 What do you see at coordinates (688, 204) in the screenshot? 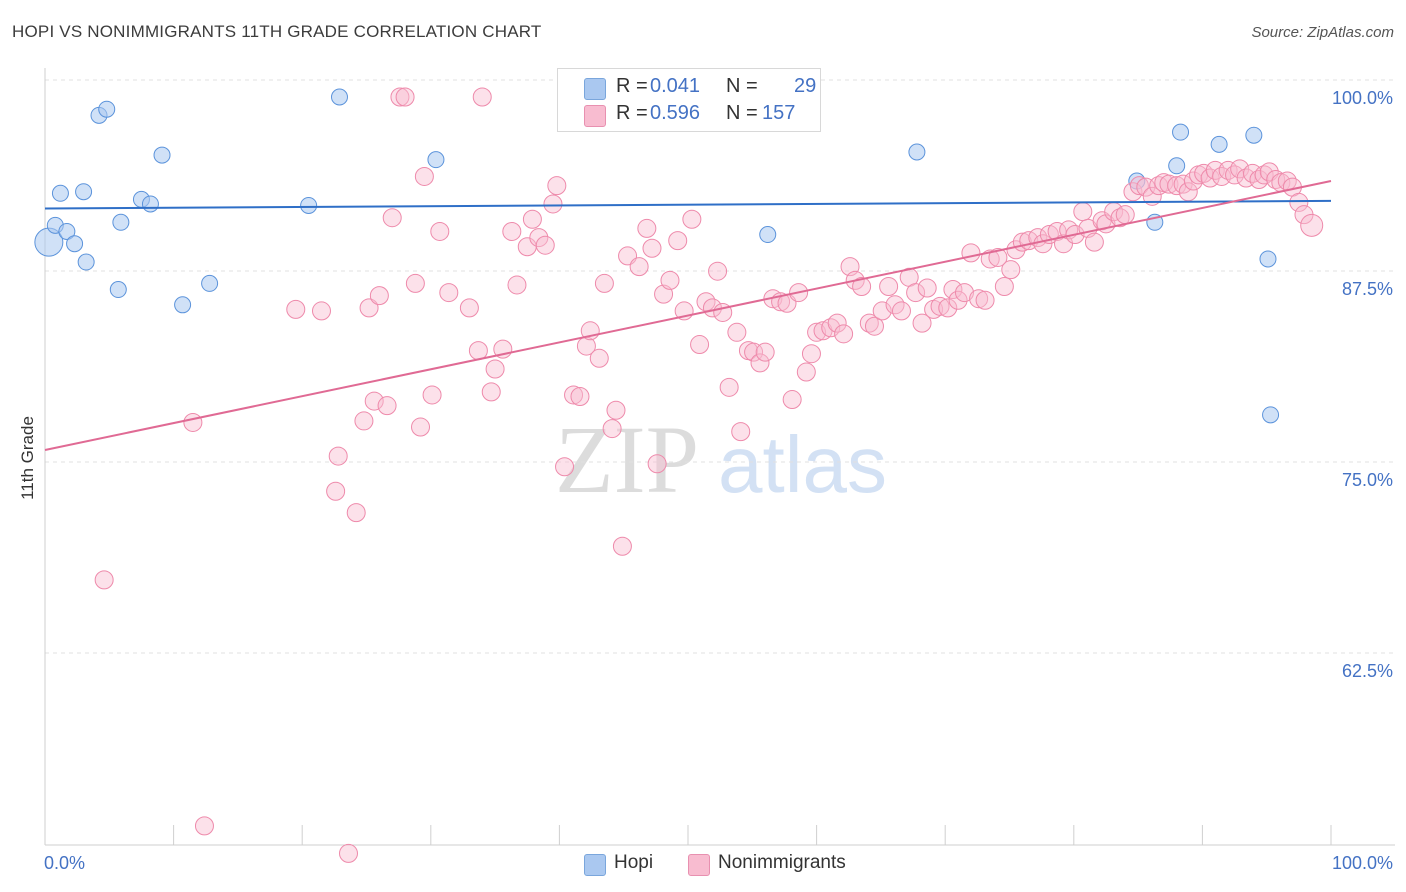
I see `hopi-trend-line` at bounding box center [688, 204].